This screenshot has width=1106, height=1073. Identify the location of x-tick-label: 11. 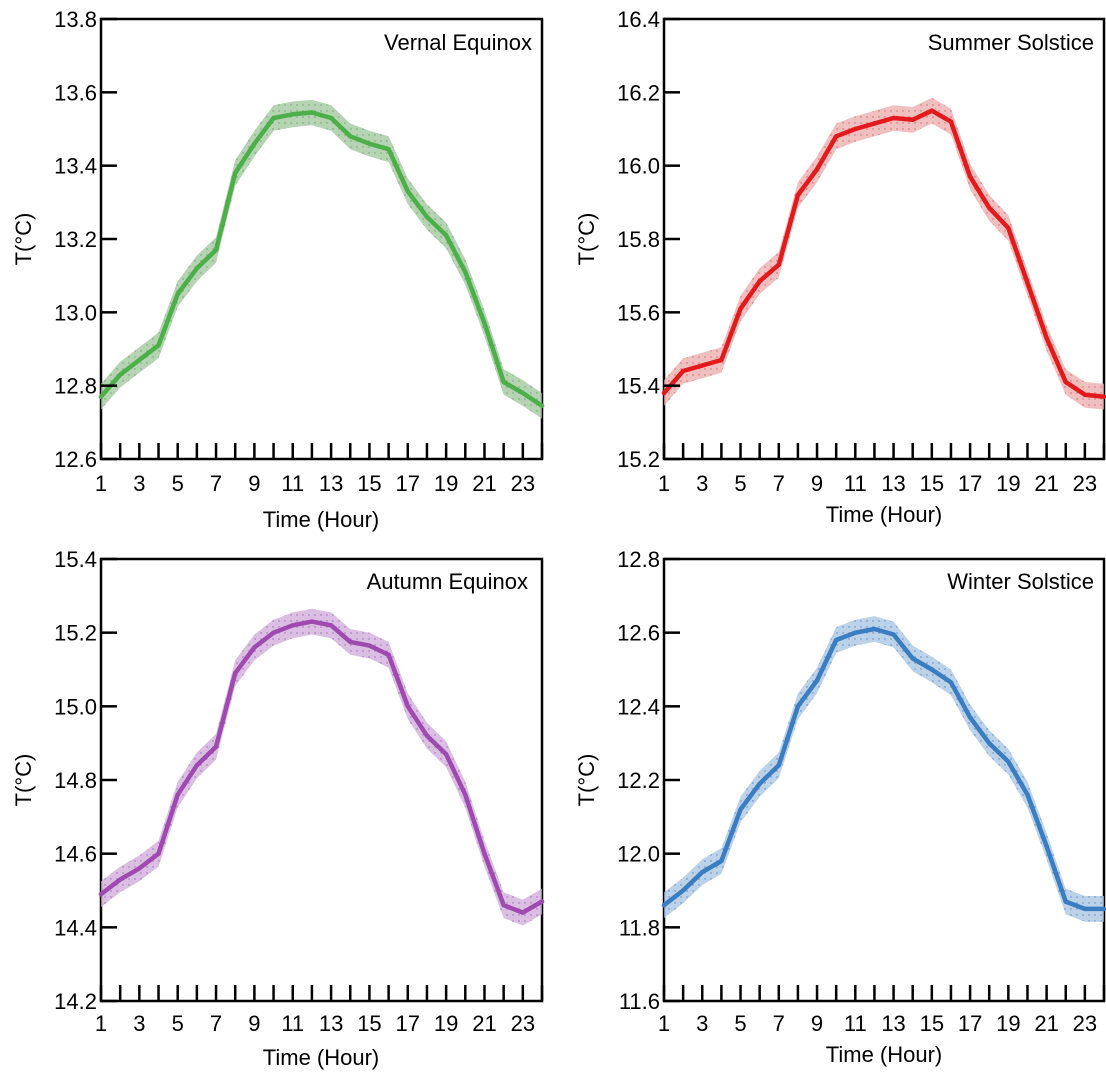
(855, 1023).